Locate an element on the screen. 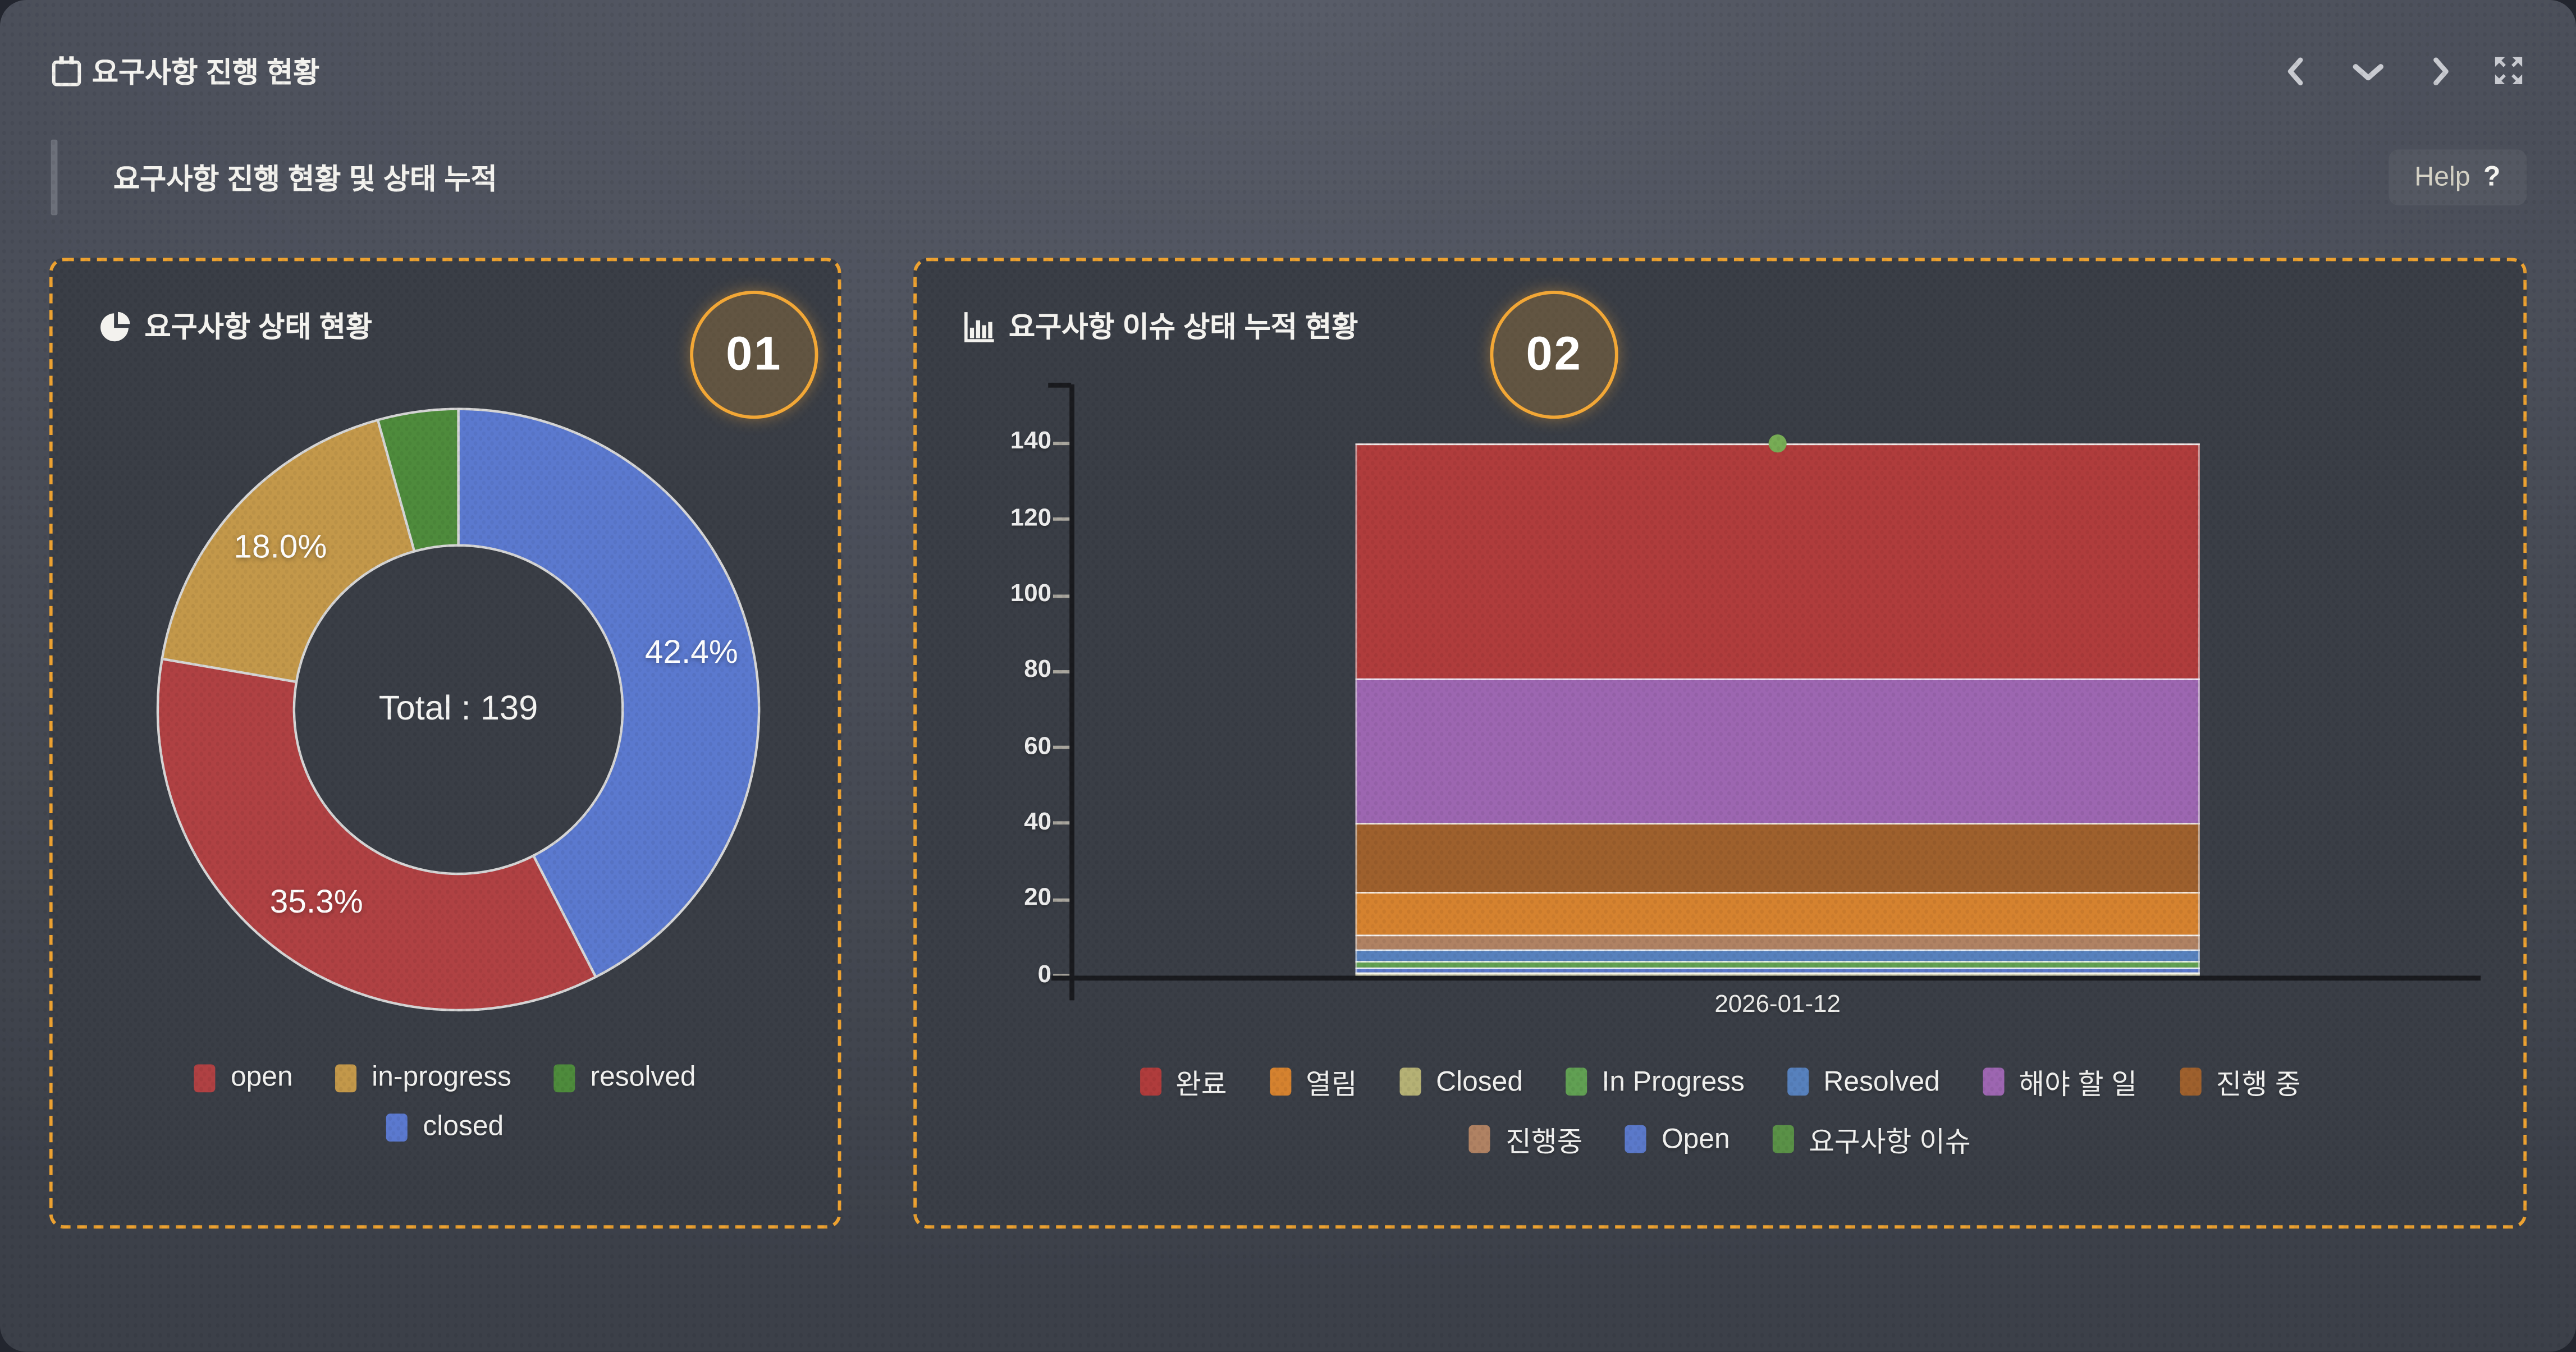  bar-legend-item-요구사항 이슈: 요구사항 이슈 is located at coordinates (1871, 1139).